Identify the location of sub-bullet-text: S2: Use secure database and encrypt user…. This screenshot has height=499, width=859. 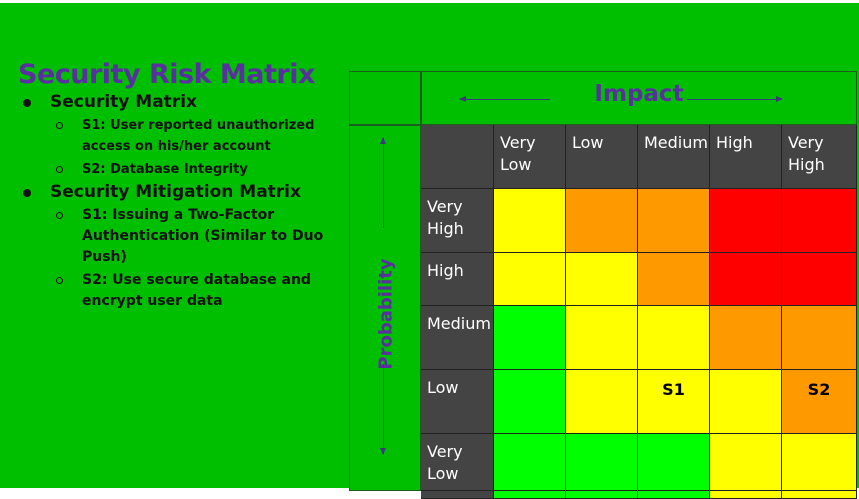
(196, 290).